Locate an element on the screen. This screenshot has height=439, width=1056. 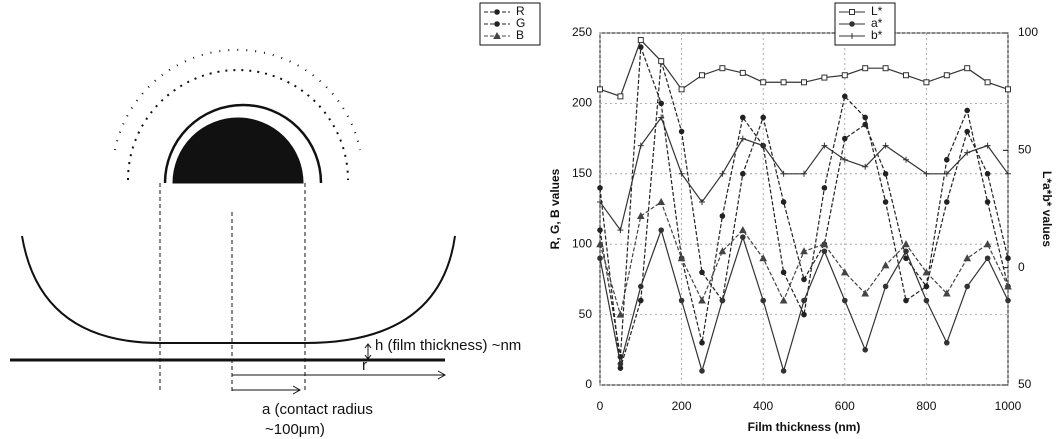
x-tick-label: 600 is located at coordinates (845, 406).